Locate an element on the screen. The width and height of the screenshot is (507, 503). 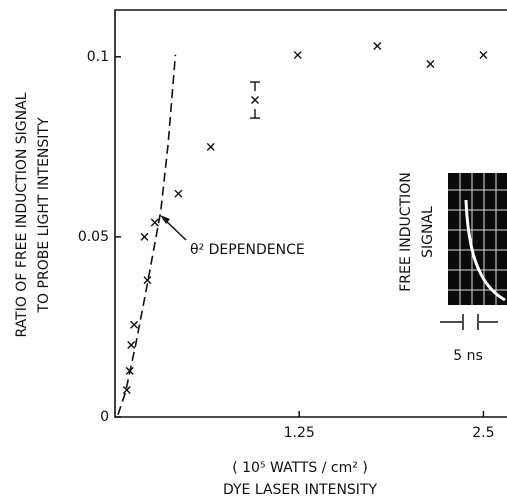
y-tick-label: 0.1 is located at coordinates (98, 57).